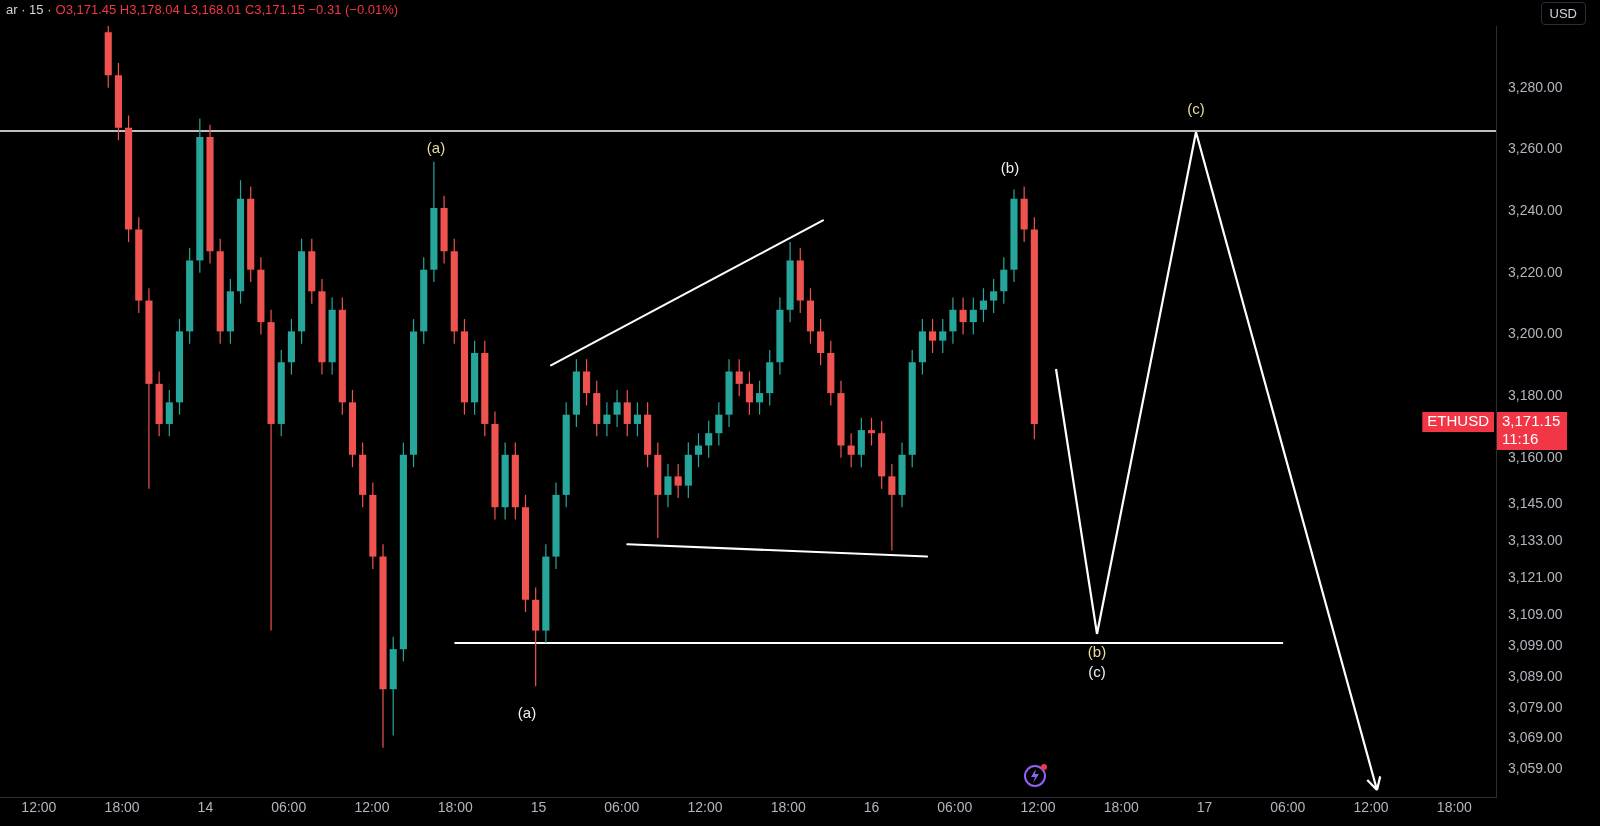  I want to click on y-tick-label: 3,240.00, so click(1535, 209).